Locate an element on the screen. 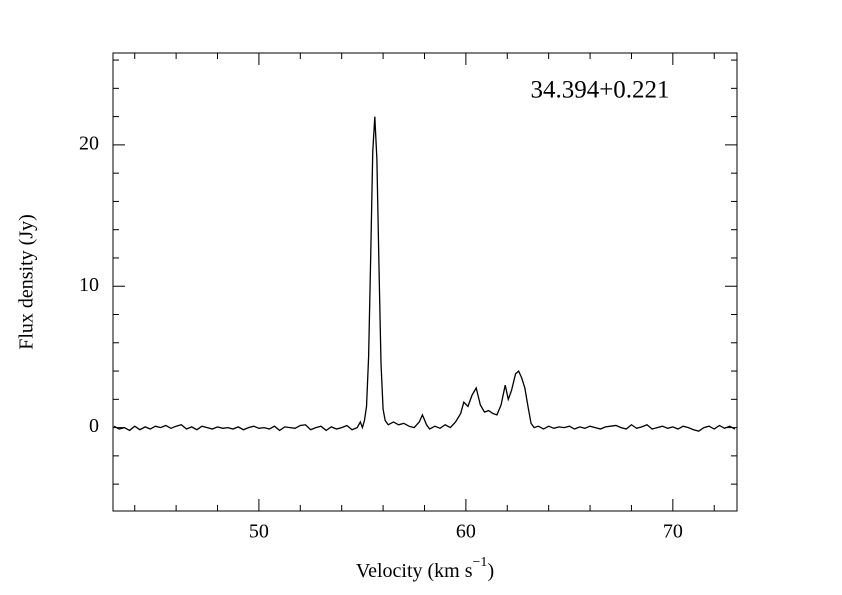  y-tick-label: 20 is located at coordinates (89, 143).